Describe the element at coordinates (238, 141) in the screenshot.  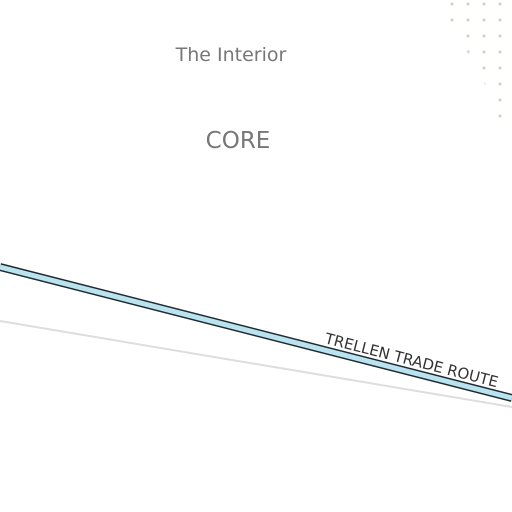
I see `sector-label: CORE` at that location.